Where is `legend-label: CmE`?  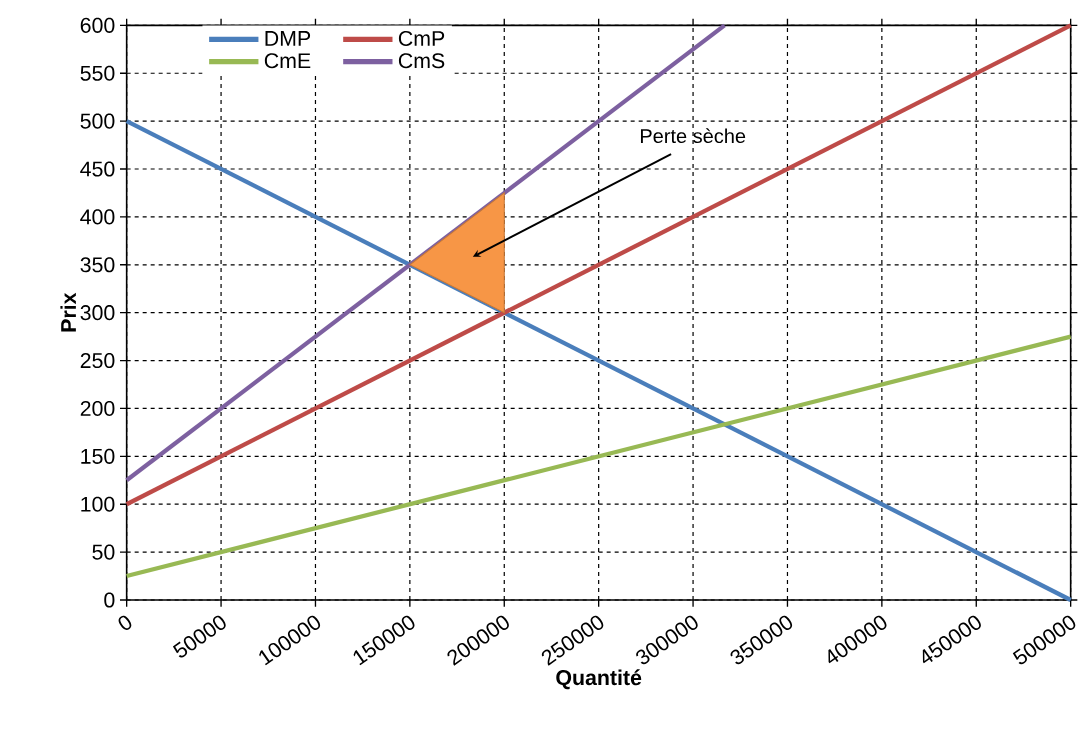 legend-label: CmE is located at coordinates (287, 61).